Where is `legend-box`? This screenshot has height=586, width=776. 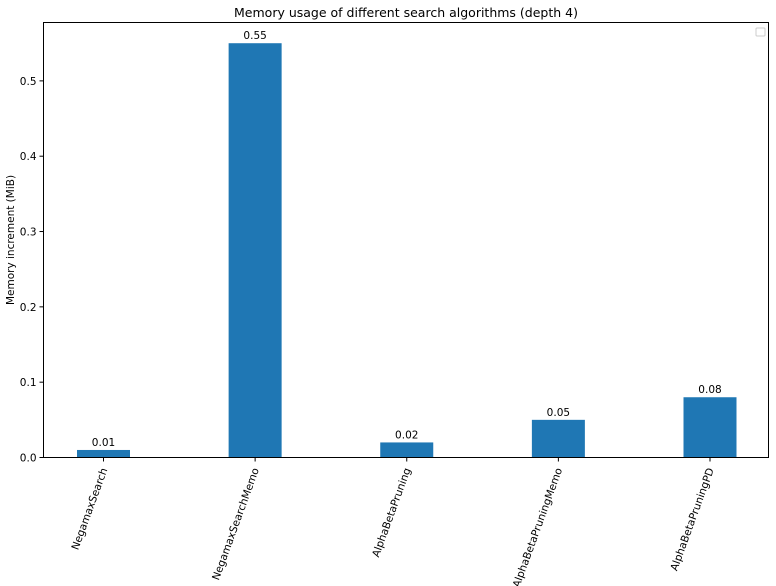
legend-box is located at coordinates (760, 32).